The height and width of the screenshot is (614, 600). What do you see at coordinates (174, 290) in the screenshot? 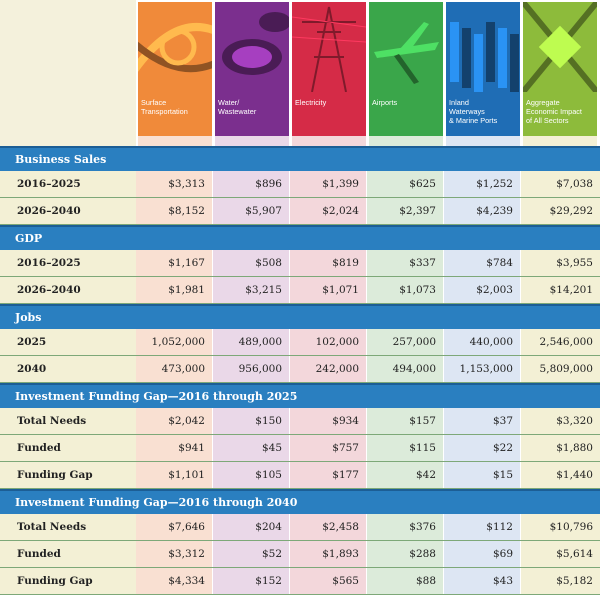
I see `table-cell: $1,981` at bounding box center [174, 290].